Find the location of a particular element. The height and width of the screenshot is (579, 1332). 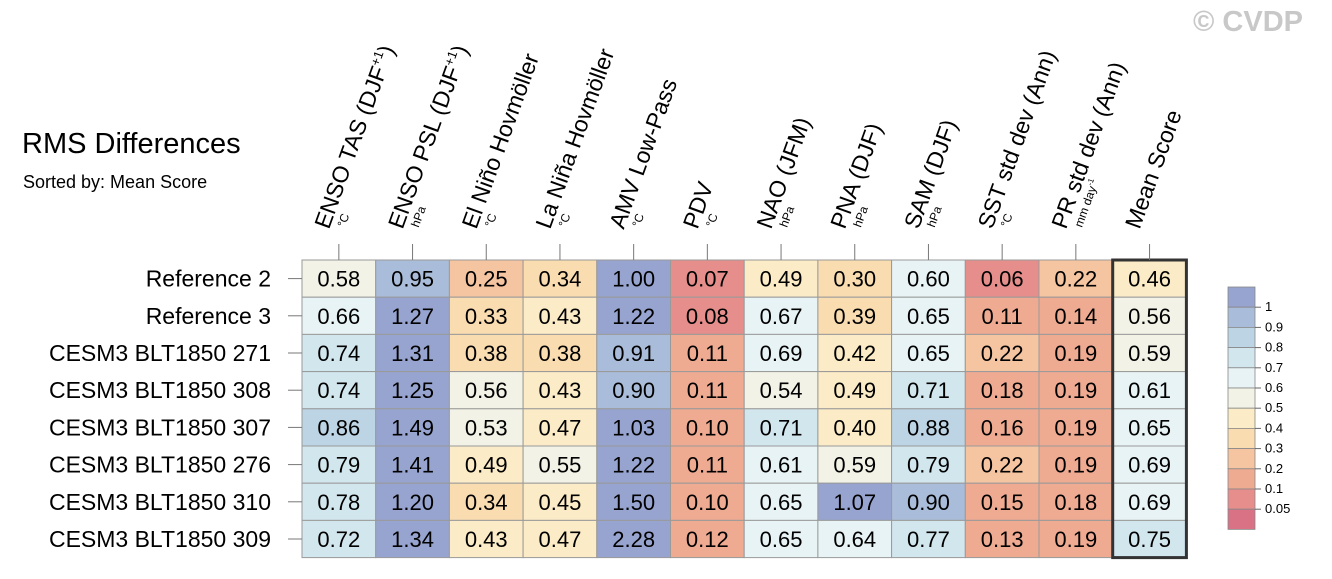

colorbar-label: 0.4 is located at coordinates (1274, 427).